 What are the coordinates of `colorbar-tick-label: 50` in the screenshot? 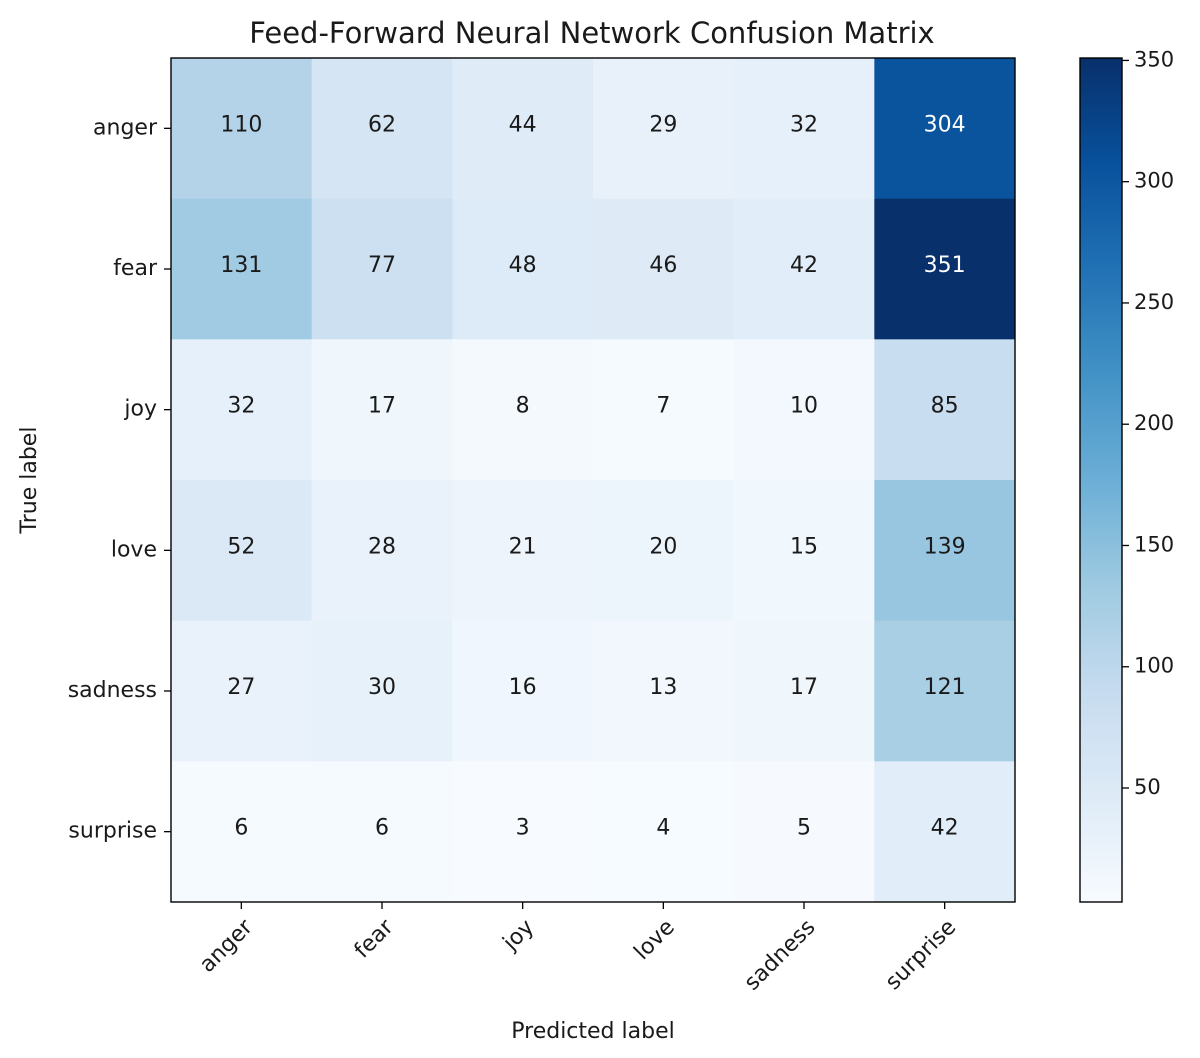 It's located at (1147, 787).